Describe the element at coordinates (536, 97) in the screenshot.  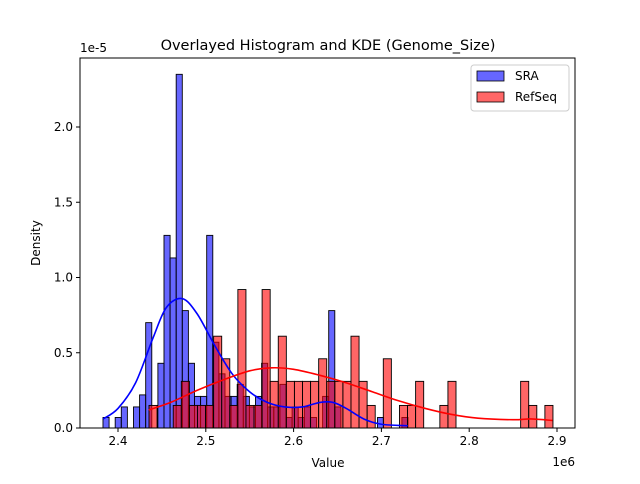
I see `legend-label-refseq: RefSeq` at that location.